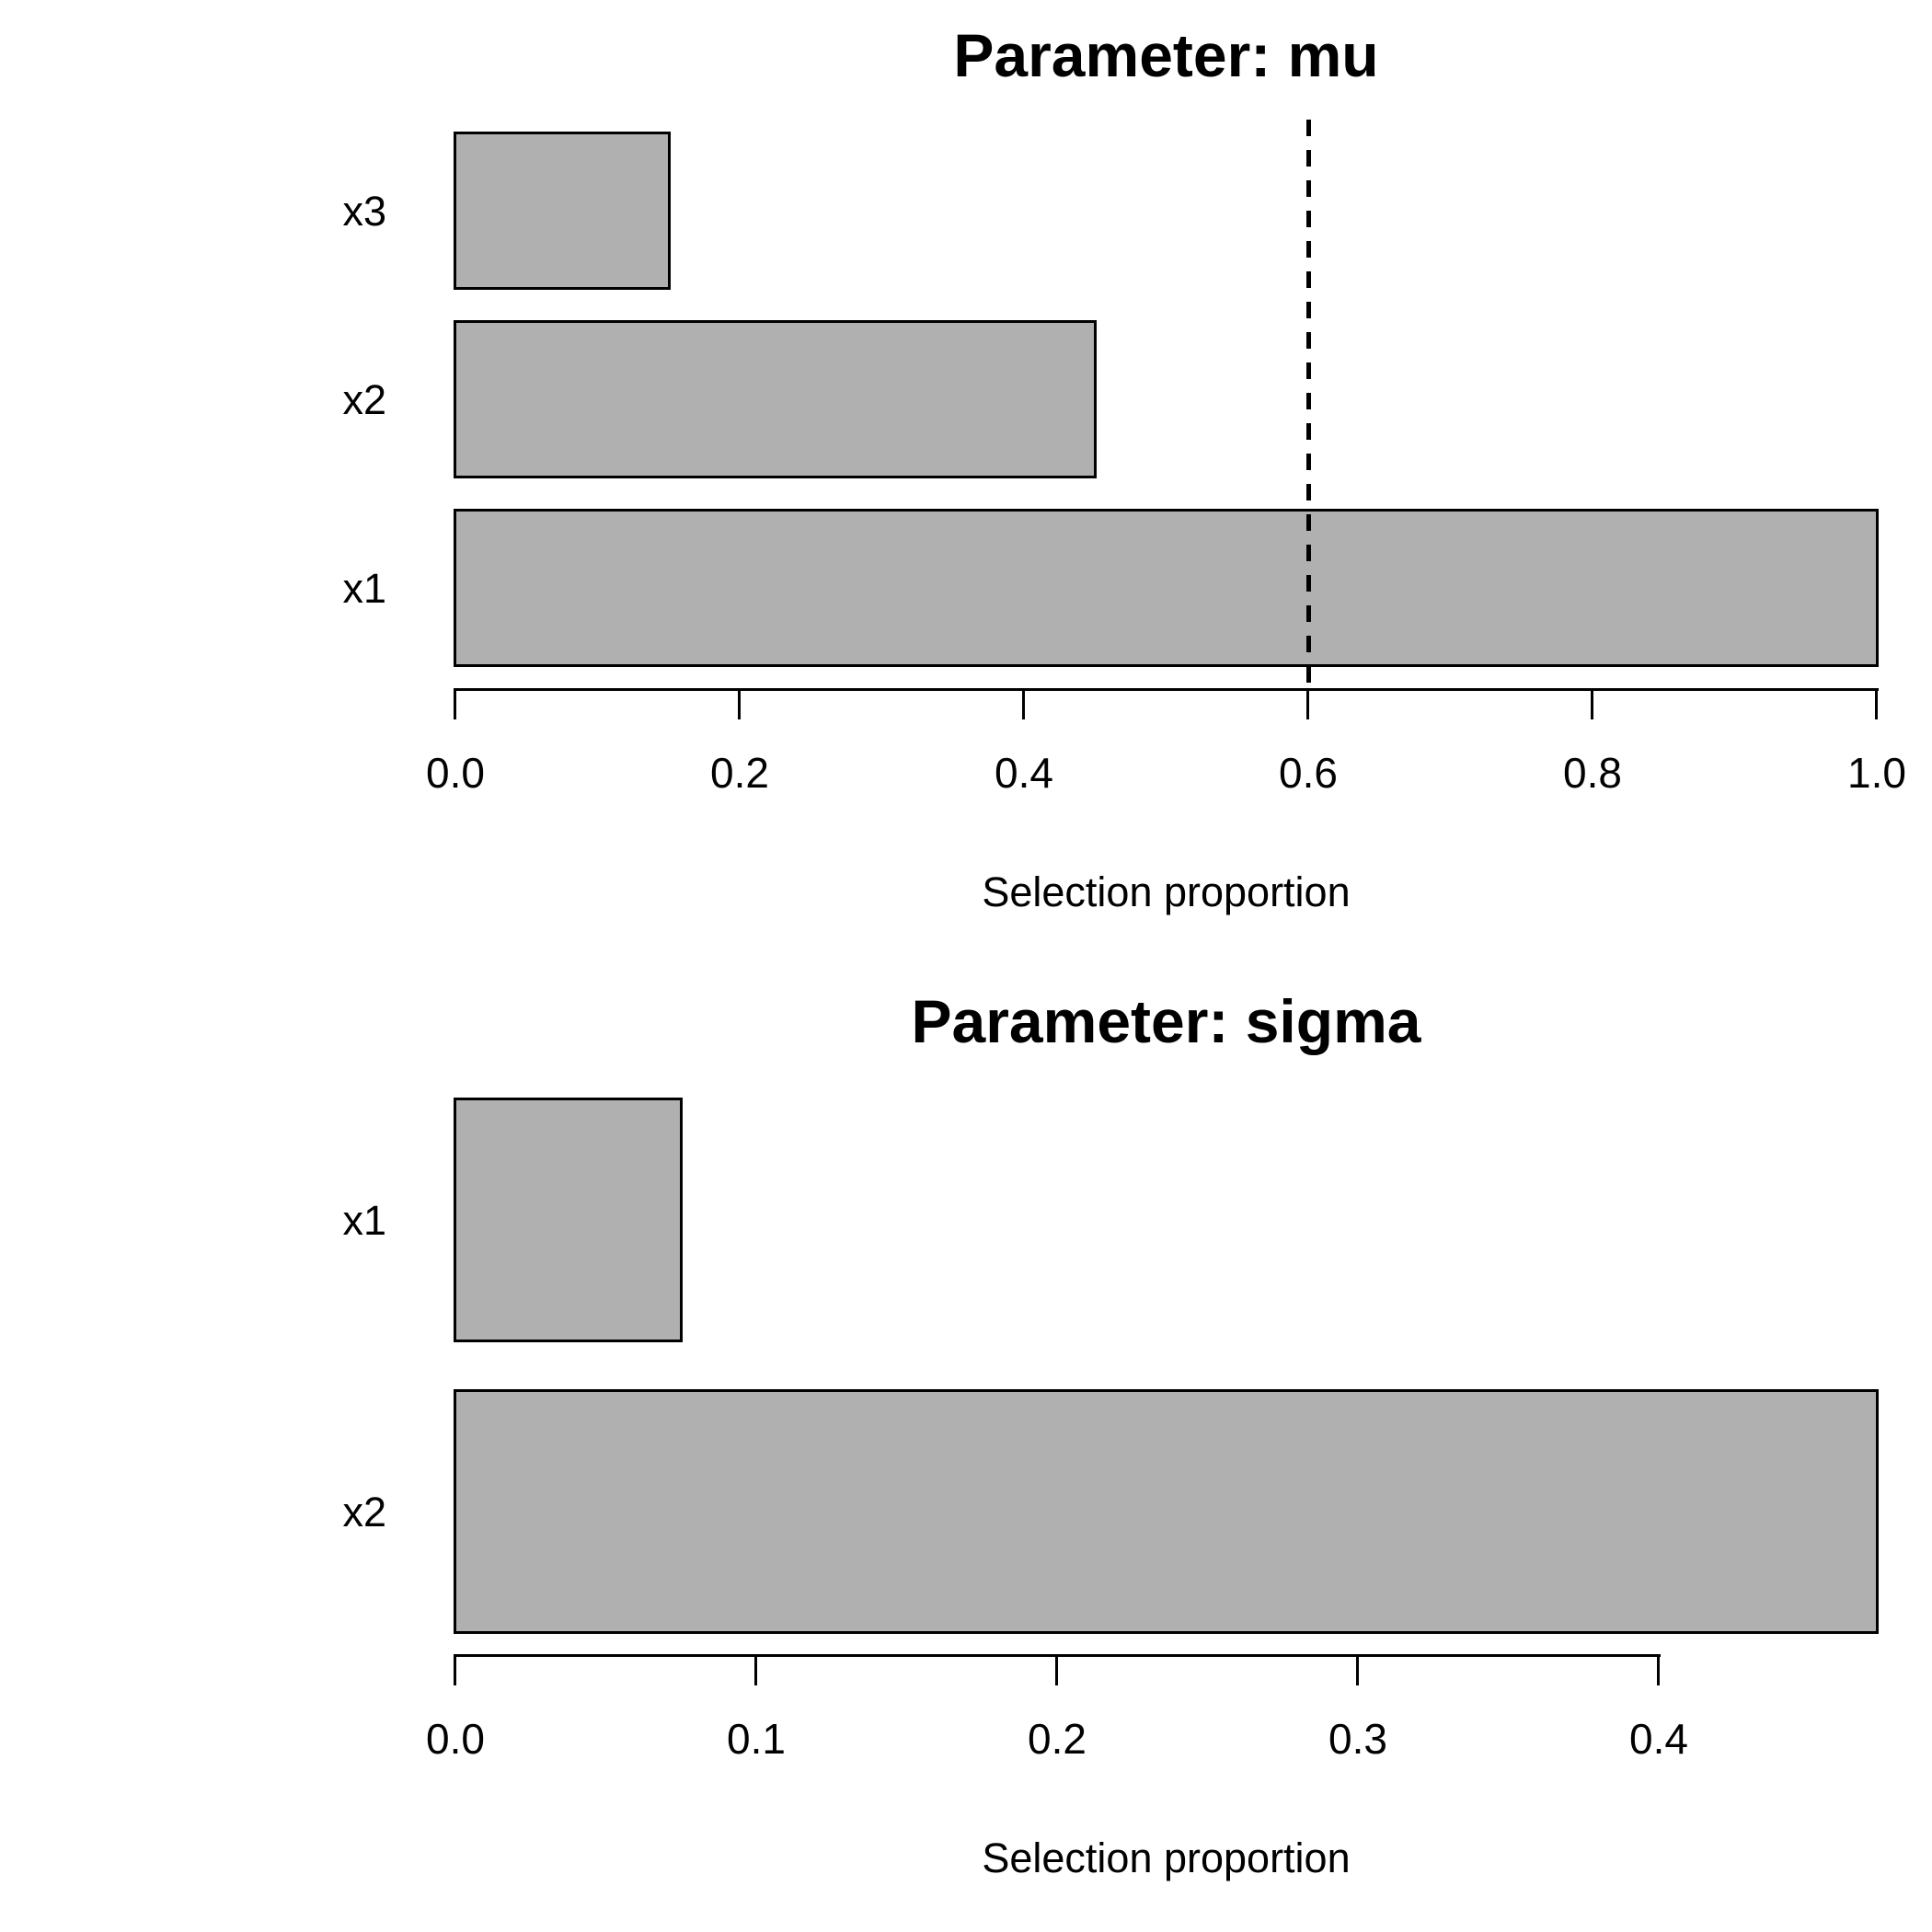 This screenshot has height=1932, width=1932. Describe the element at coordinates (1166, 891) in the screenshot. I see `x-axis-label-mu: Selection proportion` at that location.